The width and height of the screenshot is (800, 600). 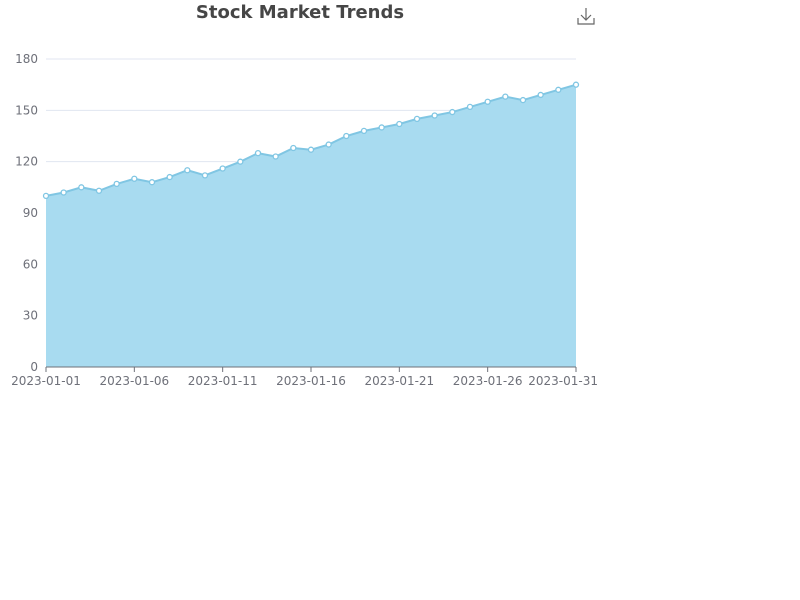 What do you see at coordinates (26, 110) in the screenshot?
I see `y-tick-label: 150` at bounding box center [26, 110].